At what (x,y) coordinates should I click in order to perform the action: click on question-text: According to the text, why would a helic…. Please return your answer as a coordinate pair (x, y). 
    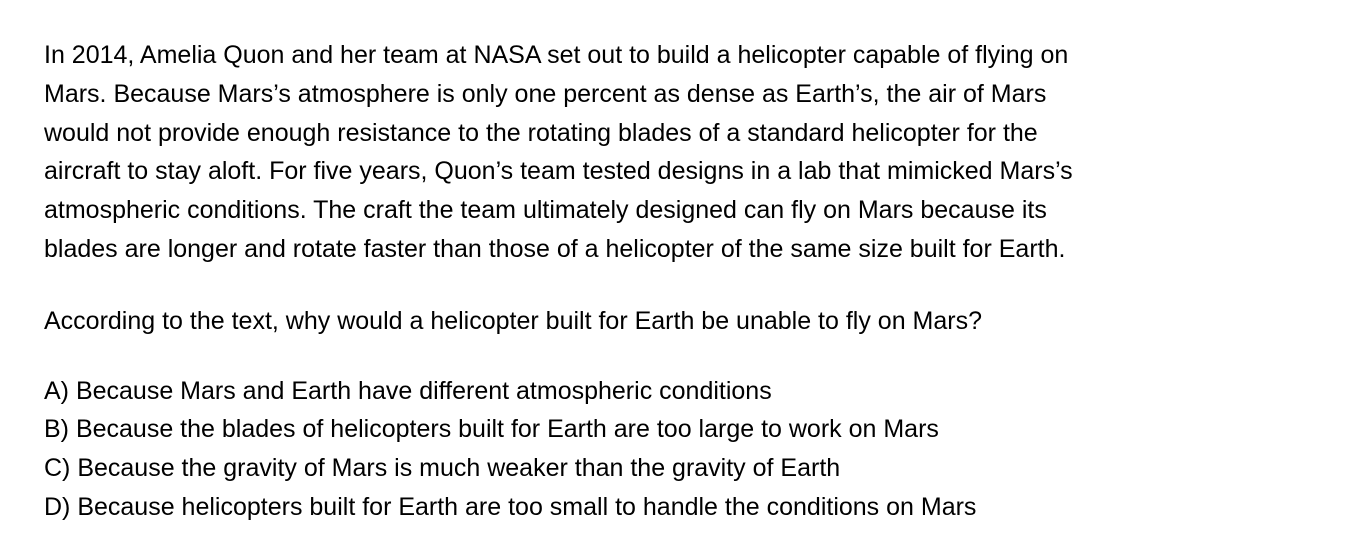
    Looking at the image, I should click on (513, 320).